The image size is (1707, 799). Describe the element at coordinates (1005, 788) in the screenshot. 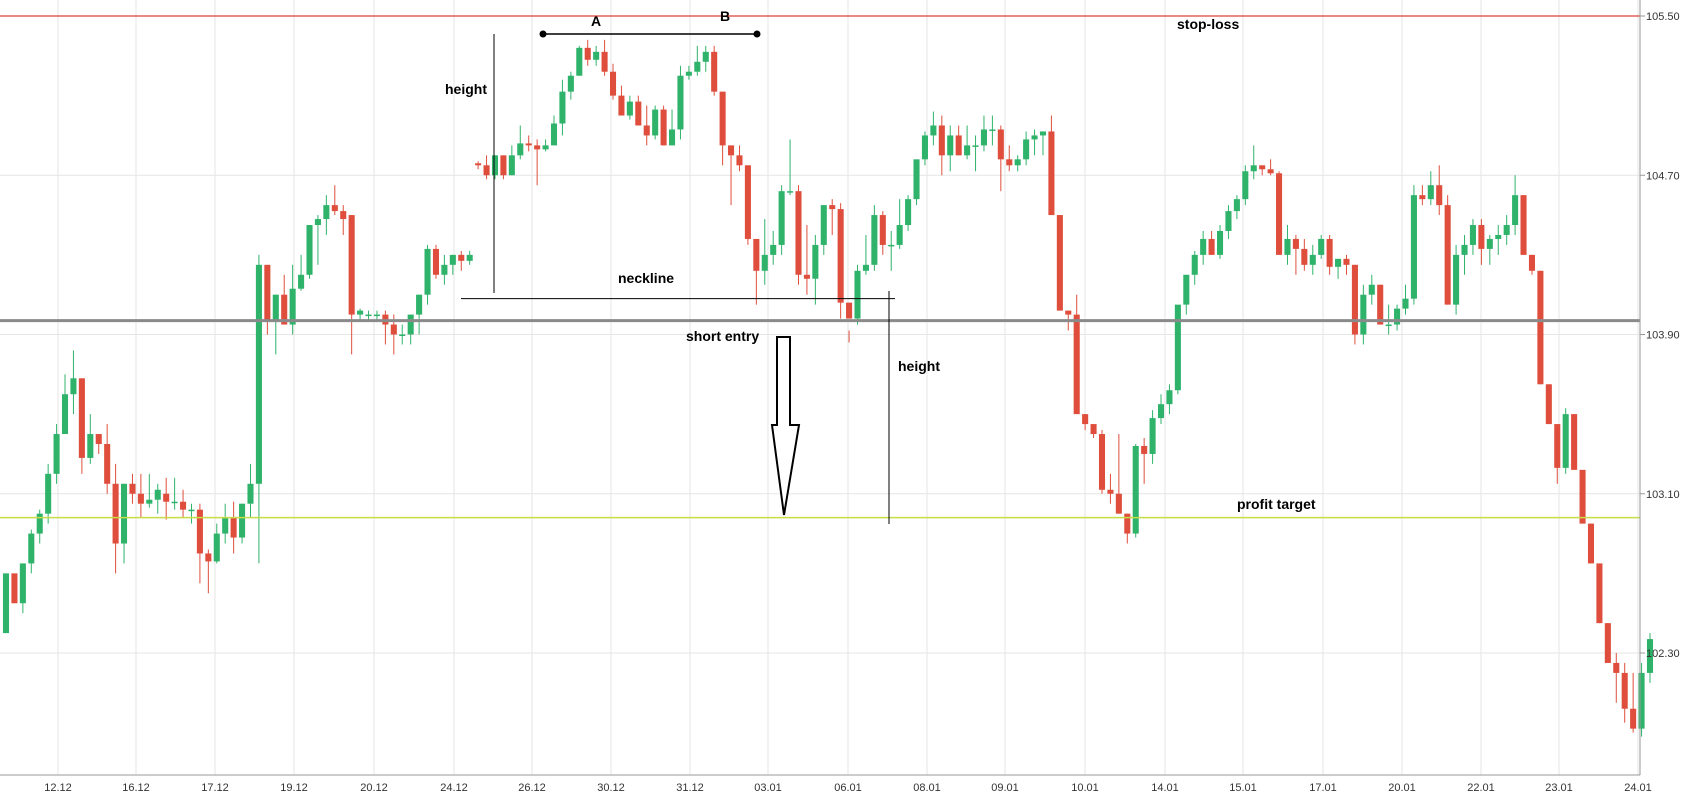

I see `x-tick-label: 09.01` at that location.